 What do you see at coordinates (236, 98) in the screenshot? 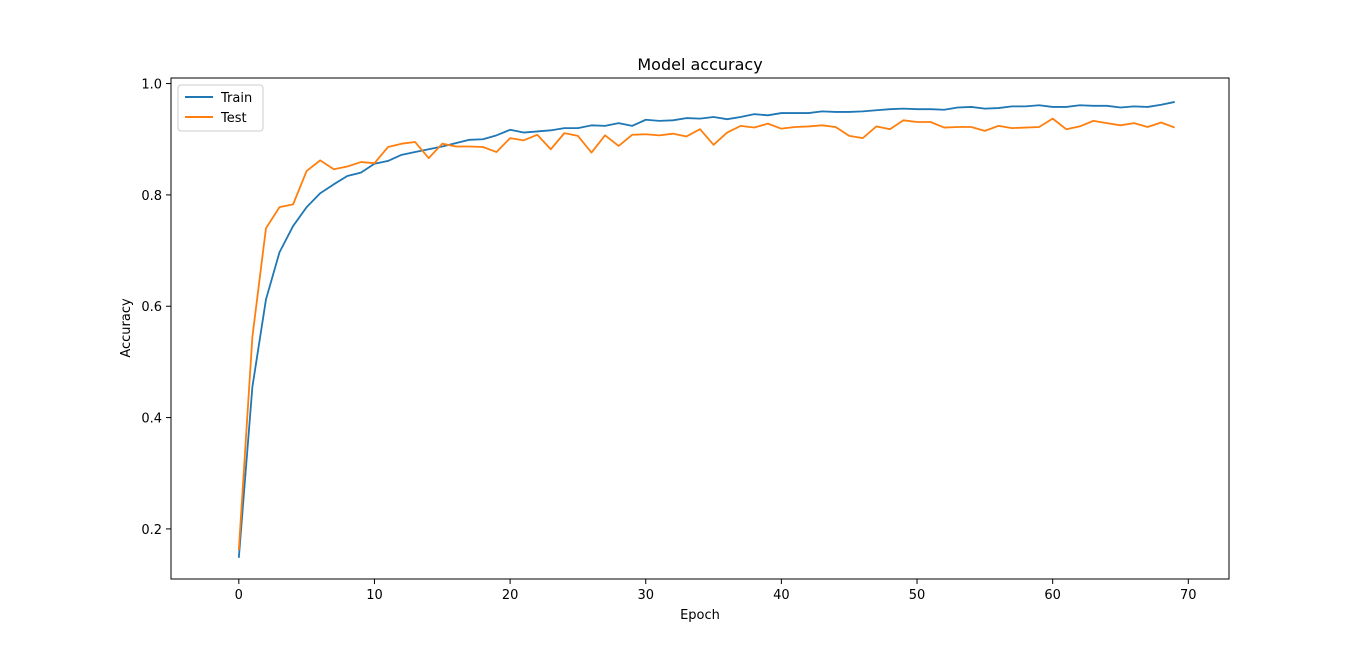
I see `legend-label-train: Train` at bounding box center [236, 98].